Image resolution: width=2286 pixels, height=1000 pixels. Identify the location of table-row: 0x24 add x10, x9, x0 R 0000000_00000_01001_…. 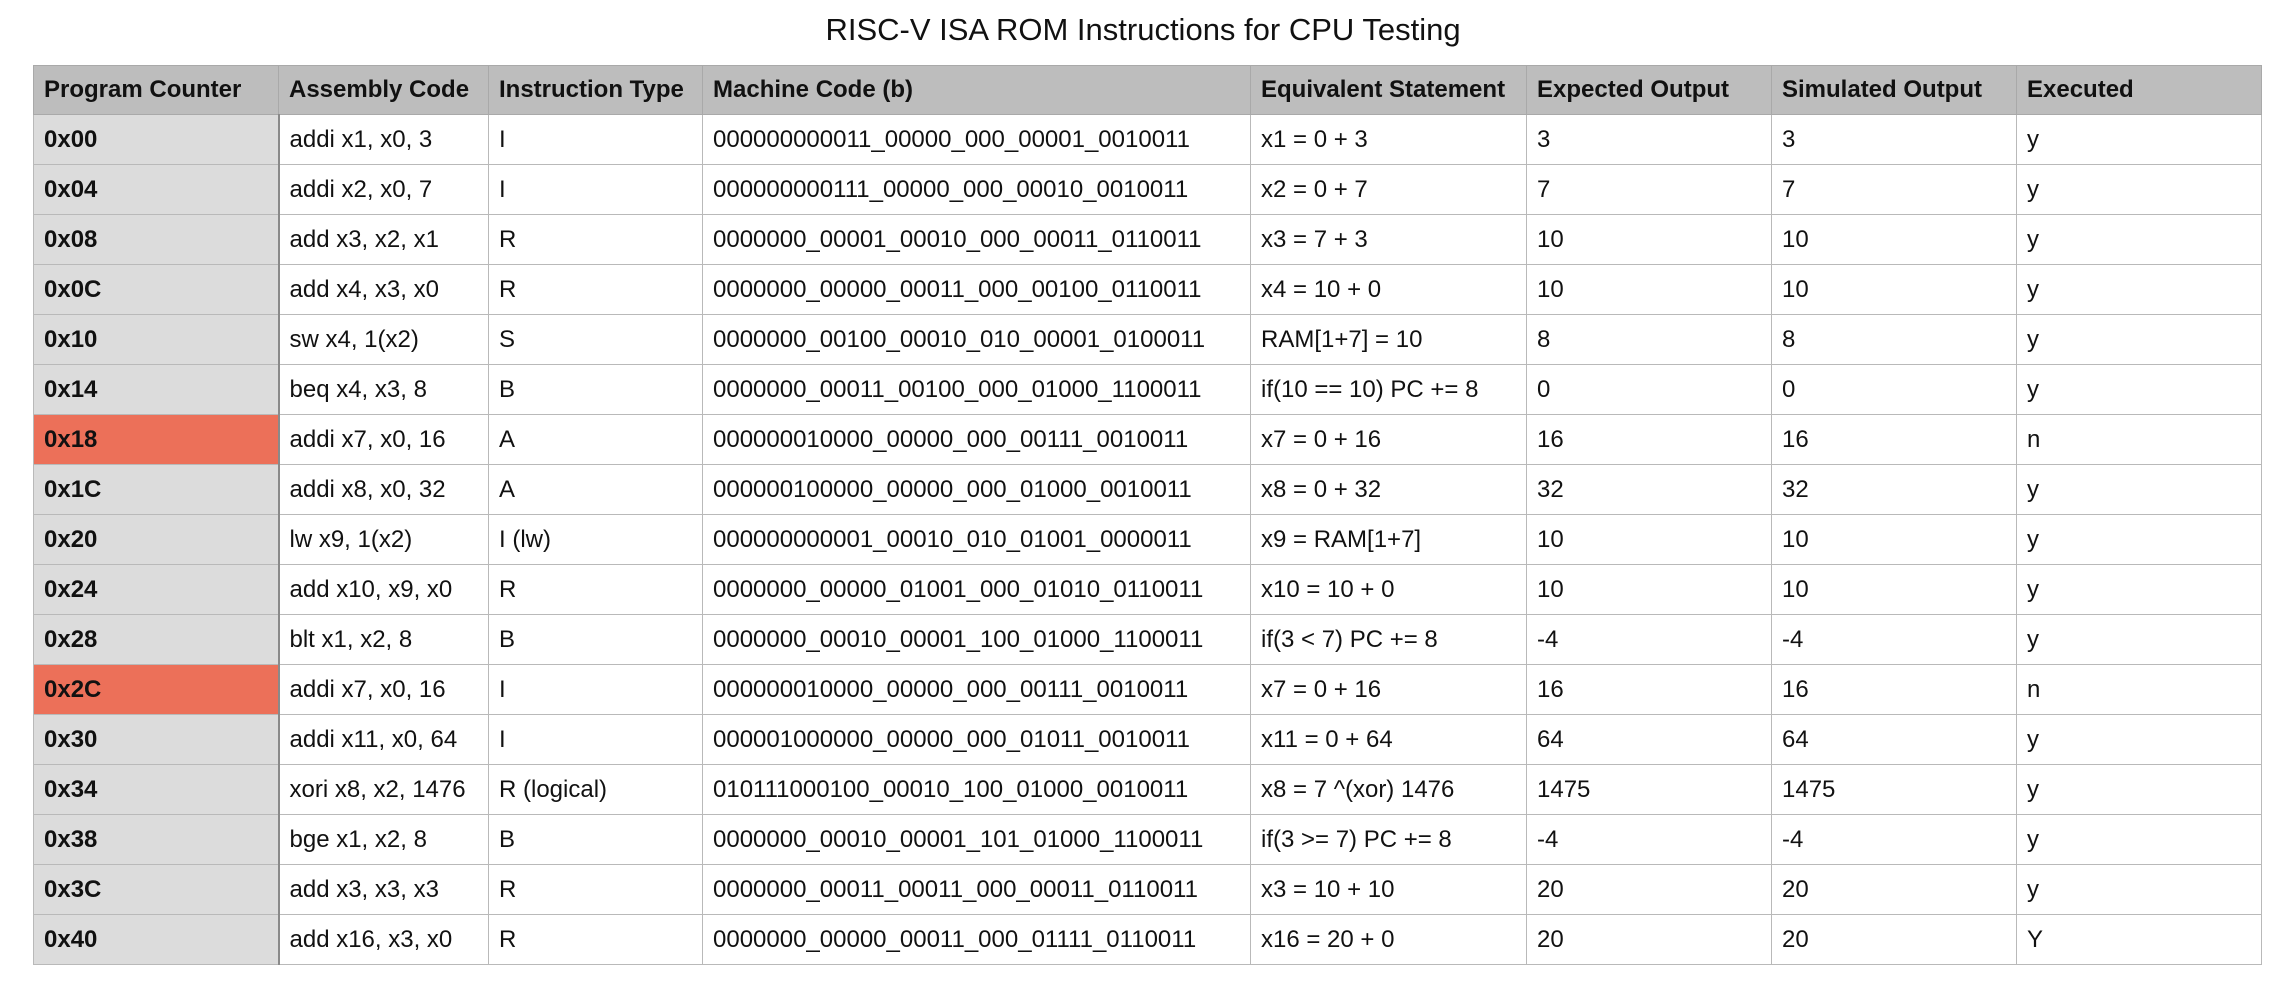
(1147, 589).